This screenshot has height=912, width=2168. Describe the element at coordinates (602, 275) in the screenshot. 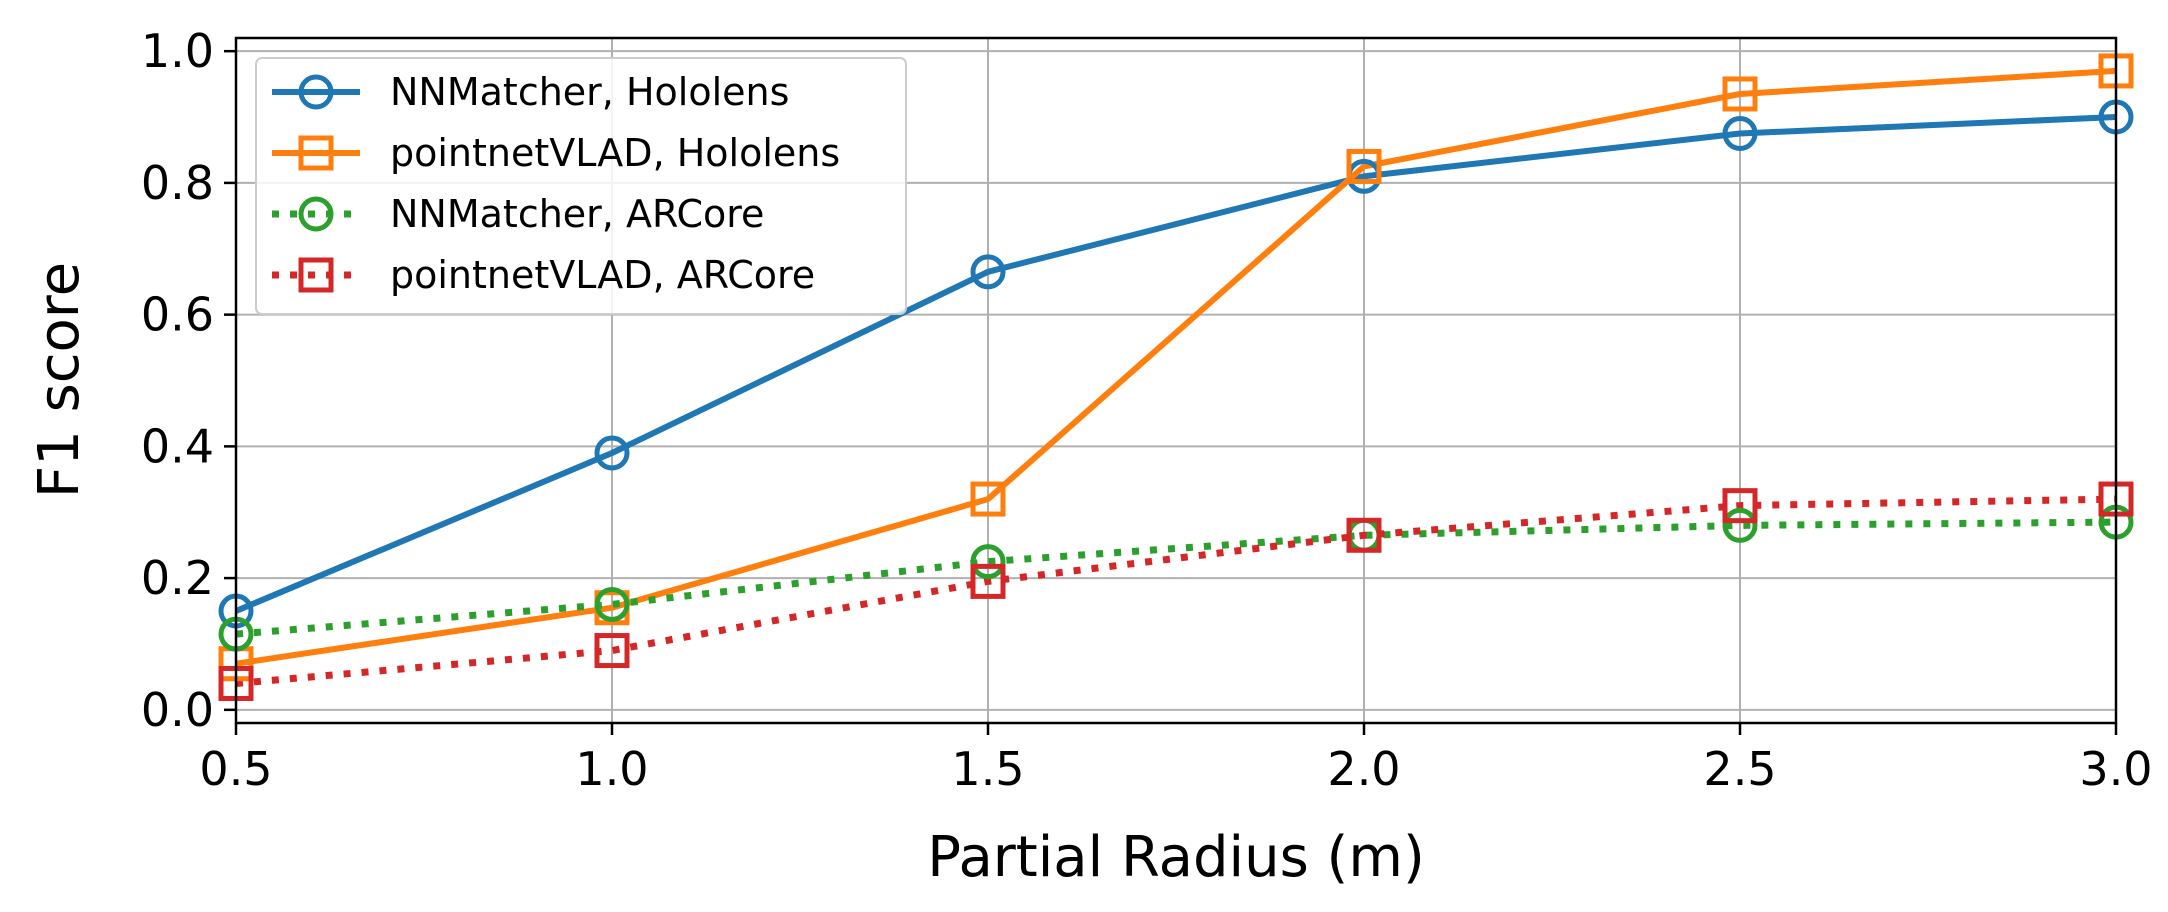

I see `legend-label-4: pointnetVLAD, ARCore` at that location.